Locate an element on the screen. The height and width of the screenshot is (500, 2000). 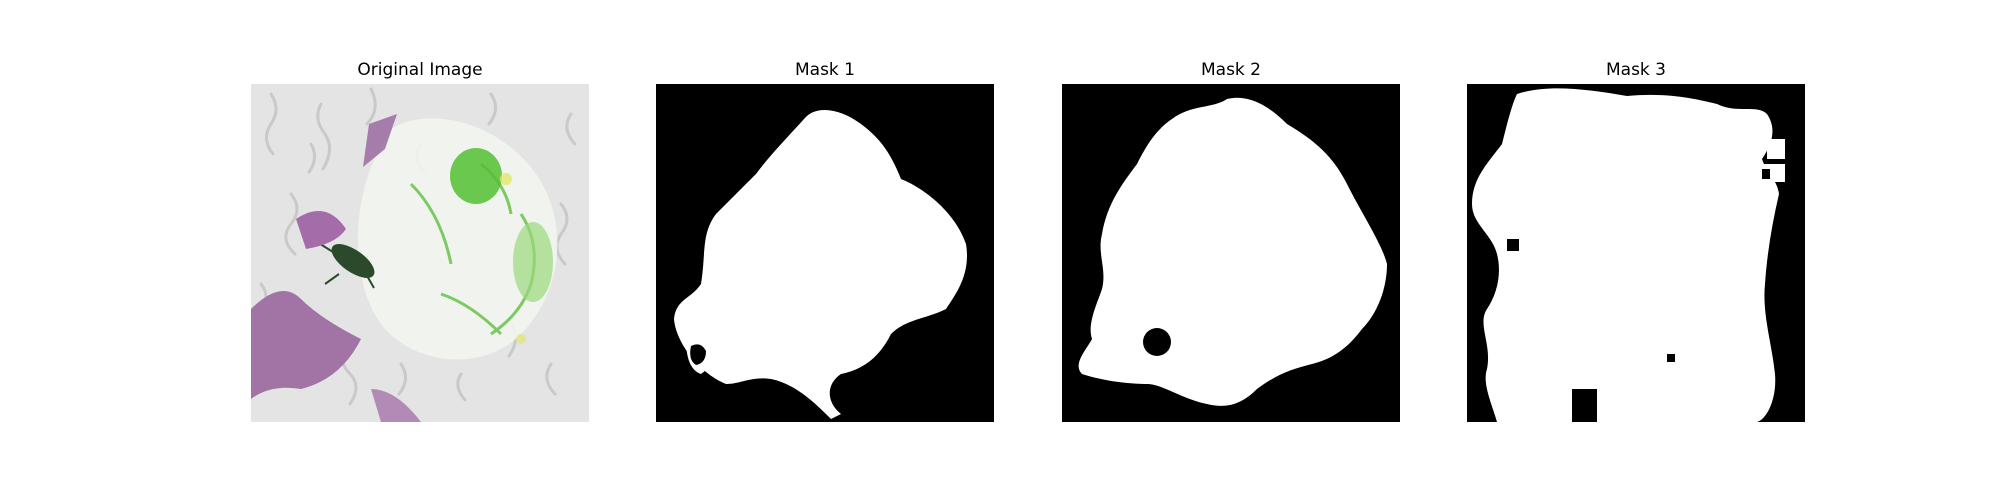
mask-2-drawing is located at coordinates (1231, 253).